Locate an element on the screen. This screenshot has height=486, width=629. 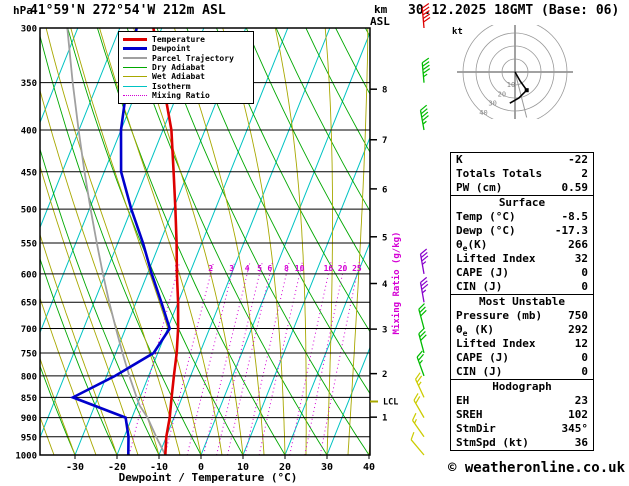
km-tick-label: 4 is located at coordinates (385, 285).